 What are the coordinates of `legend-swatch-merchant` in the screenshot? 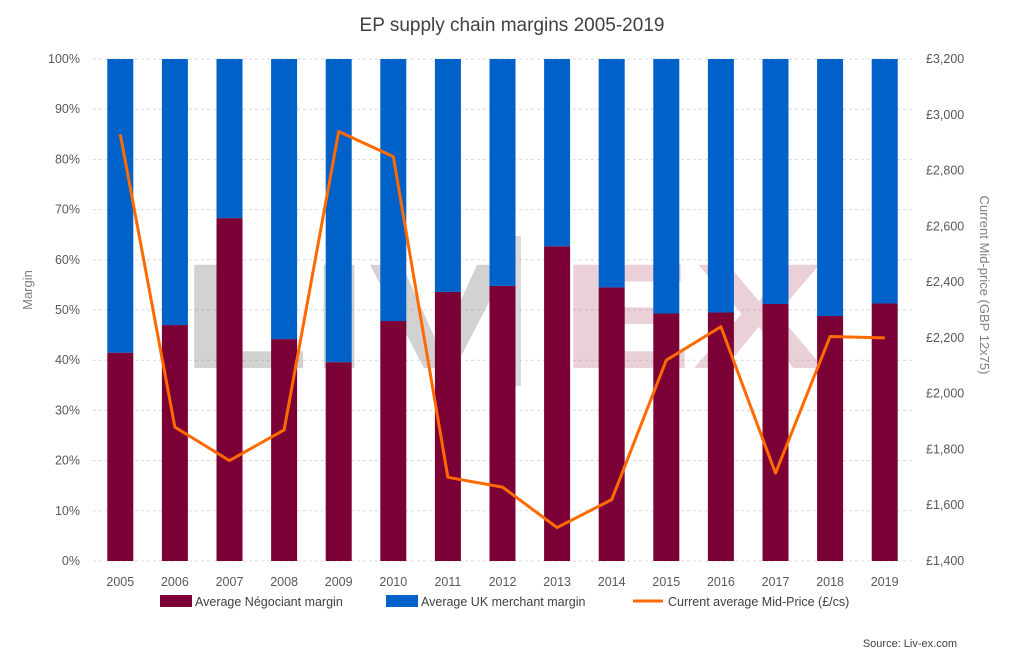 It's located at (402, 601).